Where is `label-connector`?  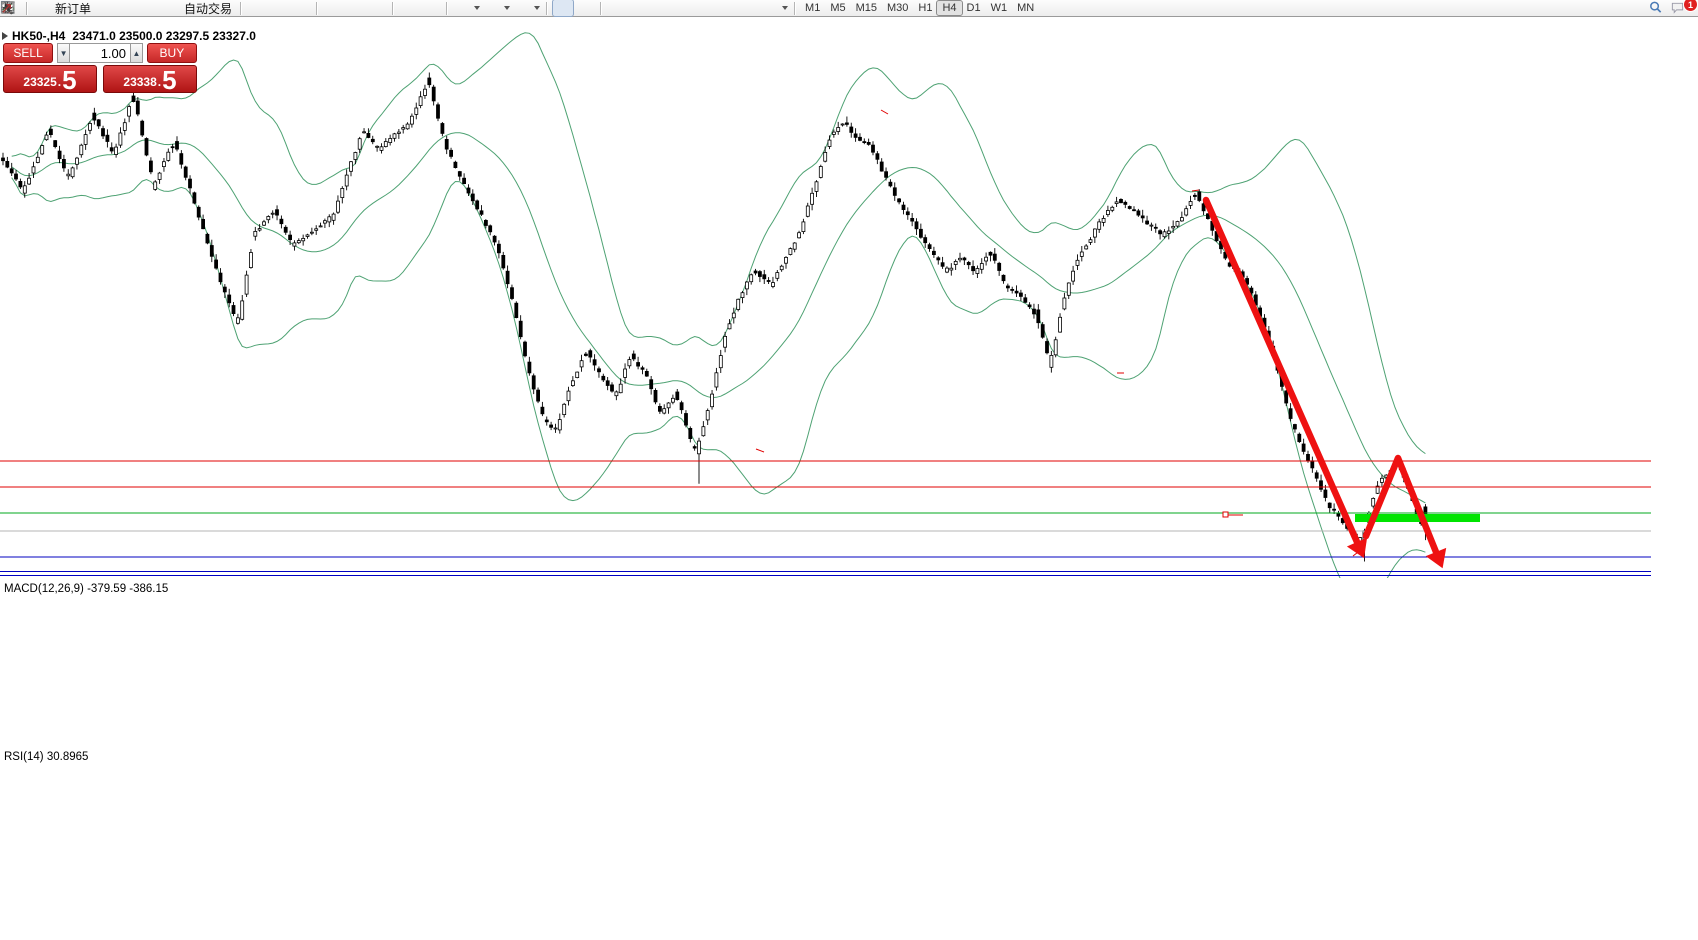
label-connector is located at coordinates (1195, 190).